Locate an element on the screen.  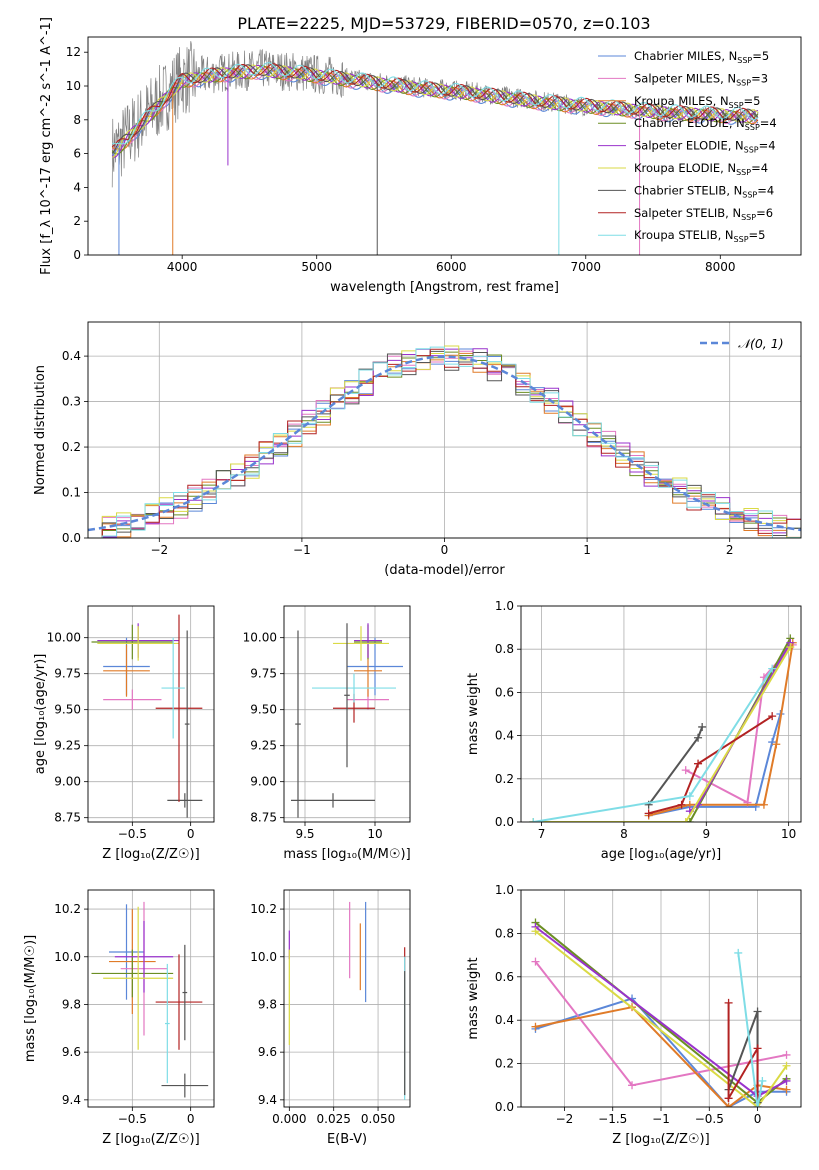
gaussian-curve is located at coordinates (444, 443).